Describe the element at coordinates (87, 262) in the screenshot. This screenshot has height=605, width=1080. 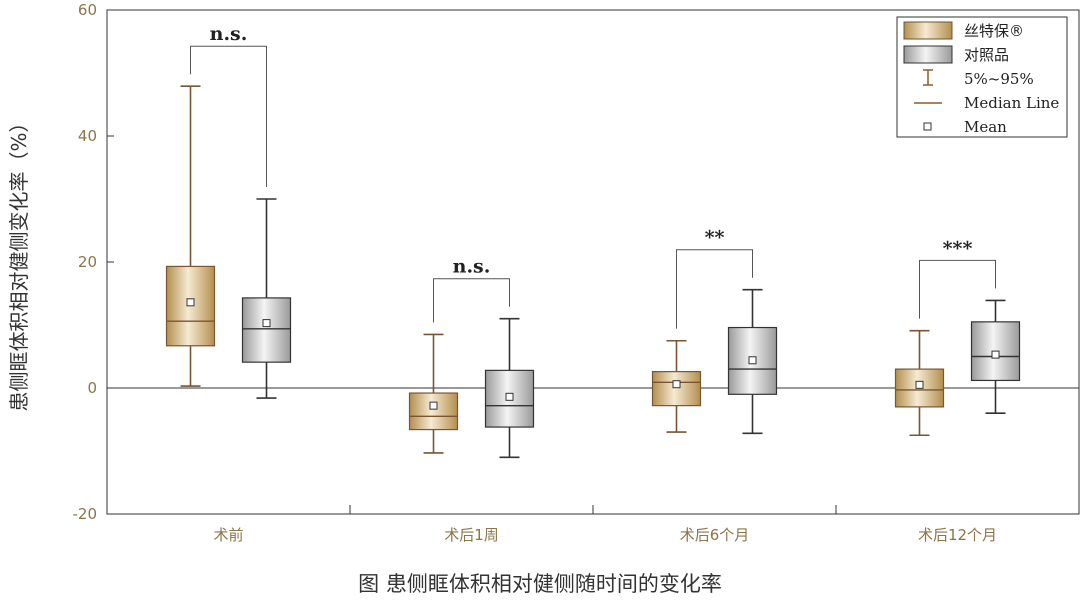
I see `y-tick-label: 20` at that location.